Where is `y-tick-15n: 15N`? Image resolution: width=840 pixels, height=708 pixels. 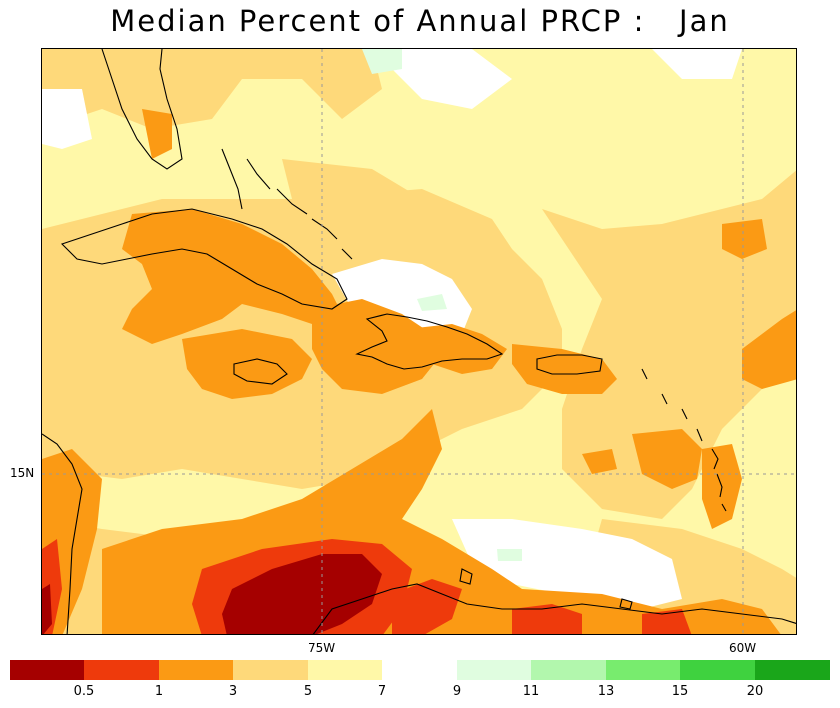
y-tick-15n: 15N is located at coordinates (22, 473).